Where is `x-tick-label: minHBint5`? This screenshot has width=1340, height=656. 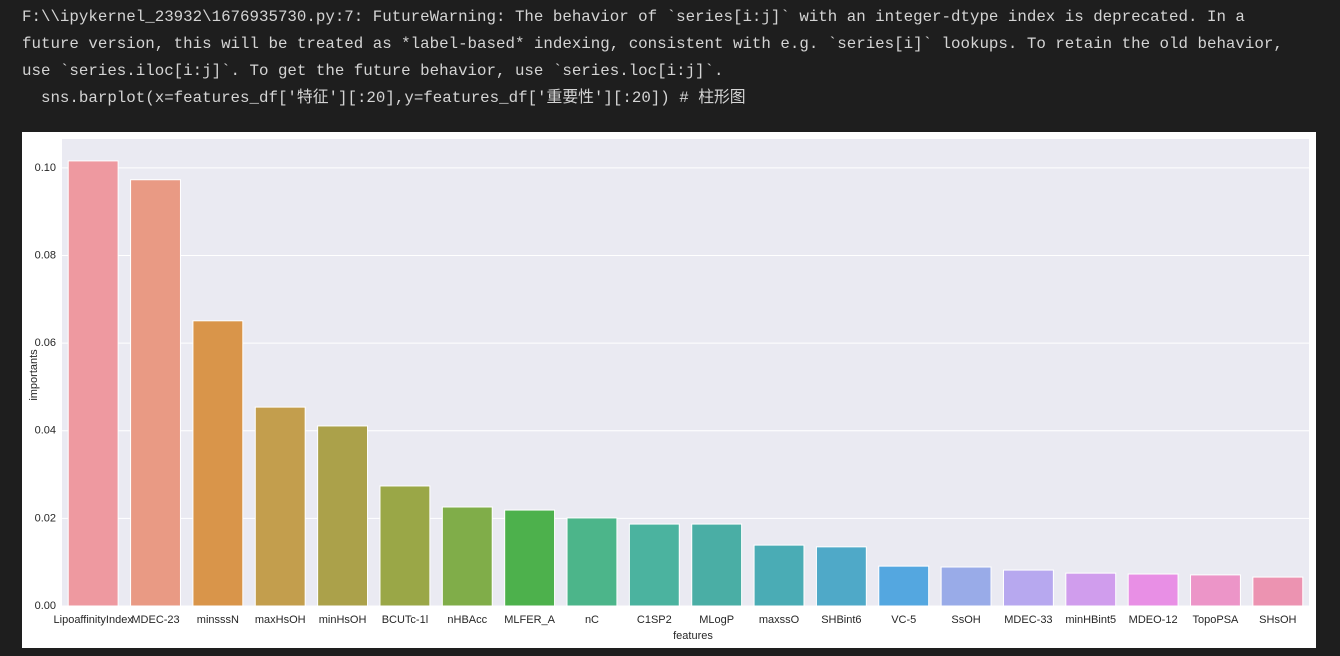 x-tick-label: minHBint5 is located at coordinates (1090, 620).